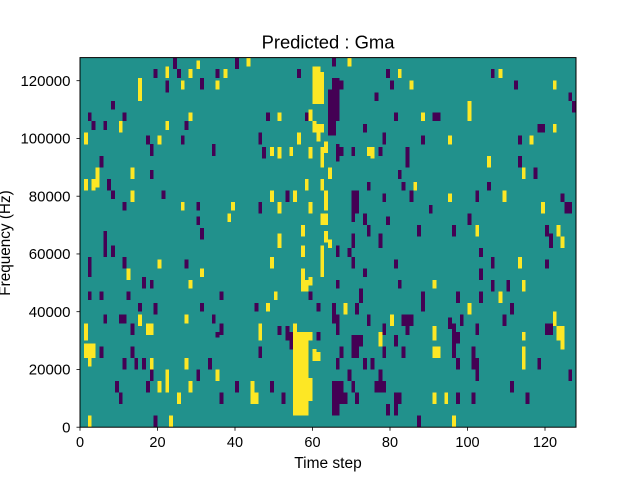 The width and height of the screenshot is (640, 480). Describe the element at coordinates (329, 42) in the screenshot. I see `svg-text: Predicted : Gma` at that location.